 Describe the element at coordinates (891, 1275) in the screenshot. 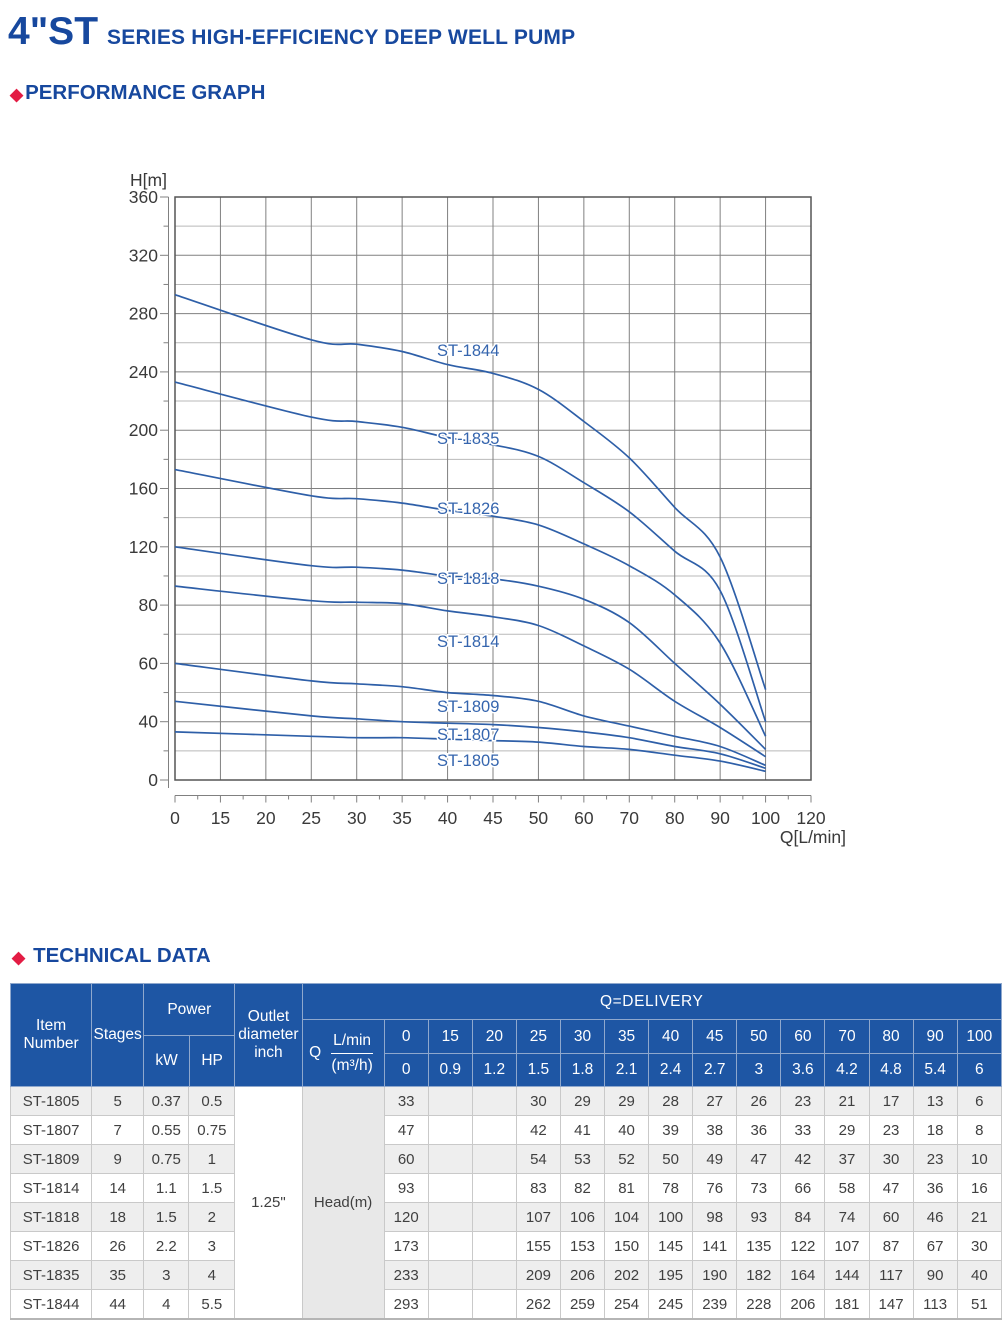

I see `head-value-cell: 117` at that location.